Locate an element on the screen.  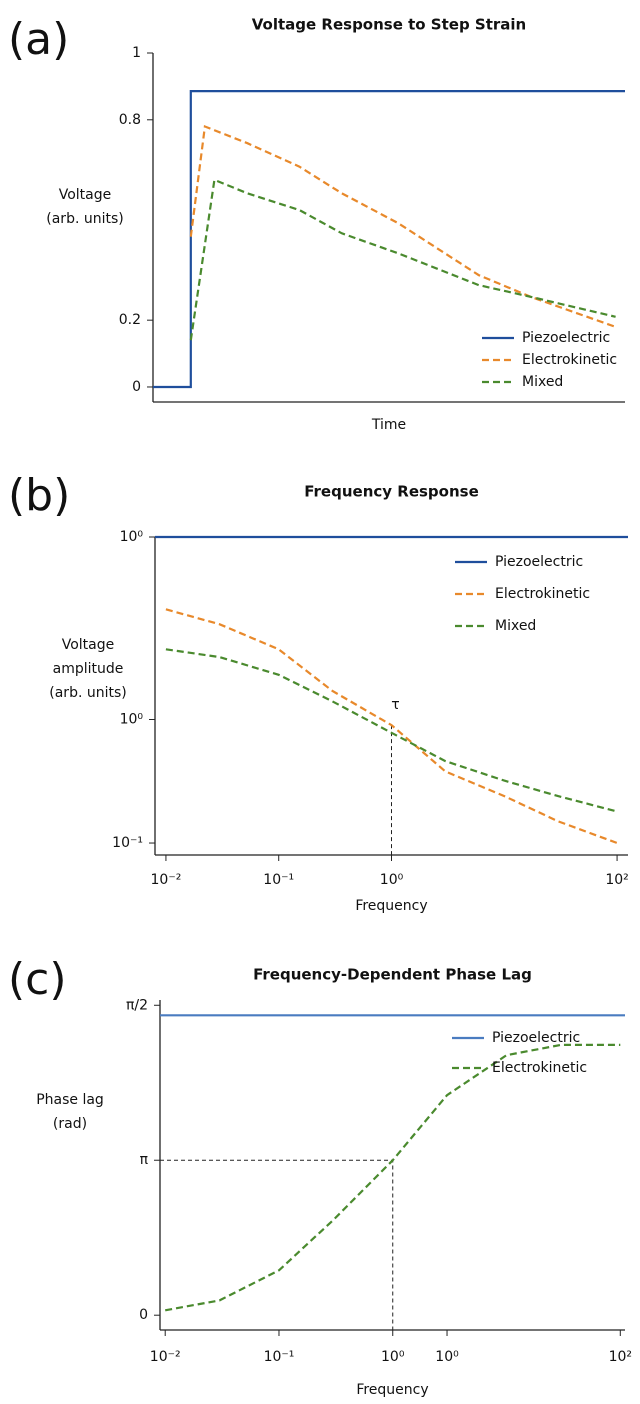
panel-label: (a) is located at coordinates (38, 39).